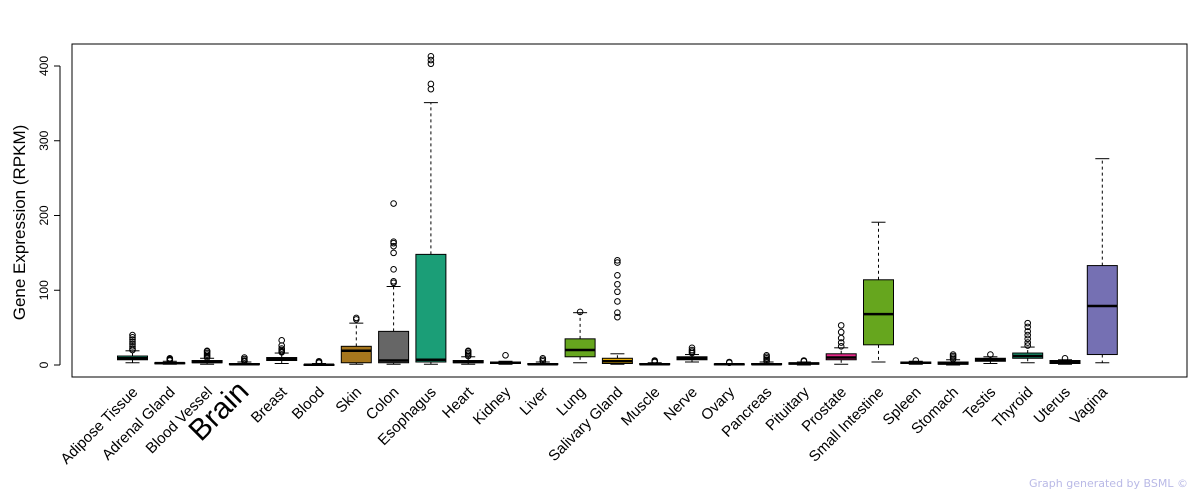 This screenshot has width=1200, height=500. I want to click on box-stomach, so click(953, 358).